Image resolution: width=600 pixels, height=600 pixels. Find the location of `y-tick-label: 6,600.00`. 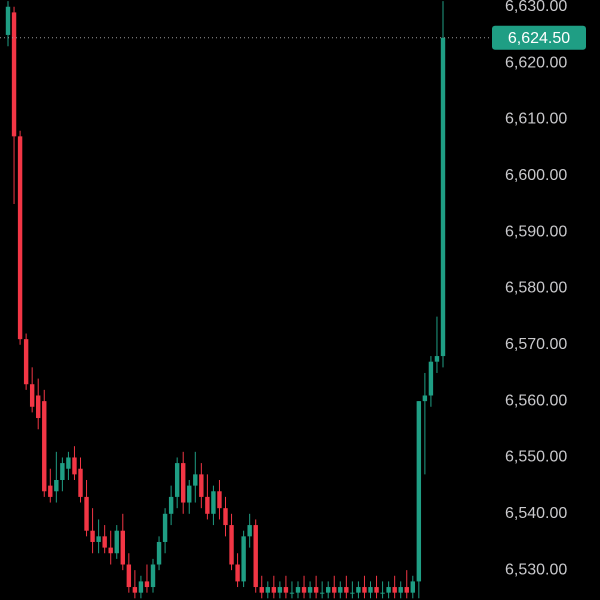

y-tick-label: 6,600.00 is located at coordinates (536, 175).